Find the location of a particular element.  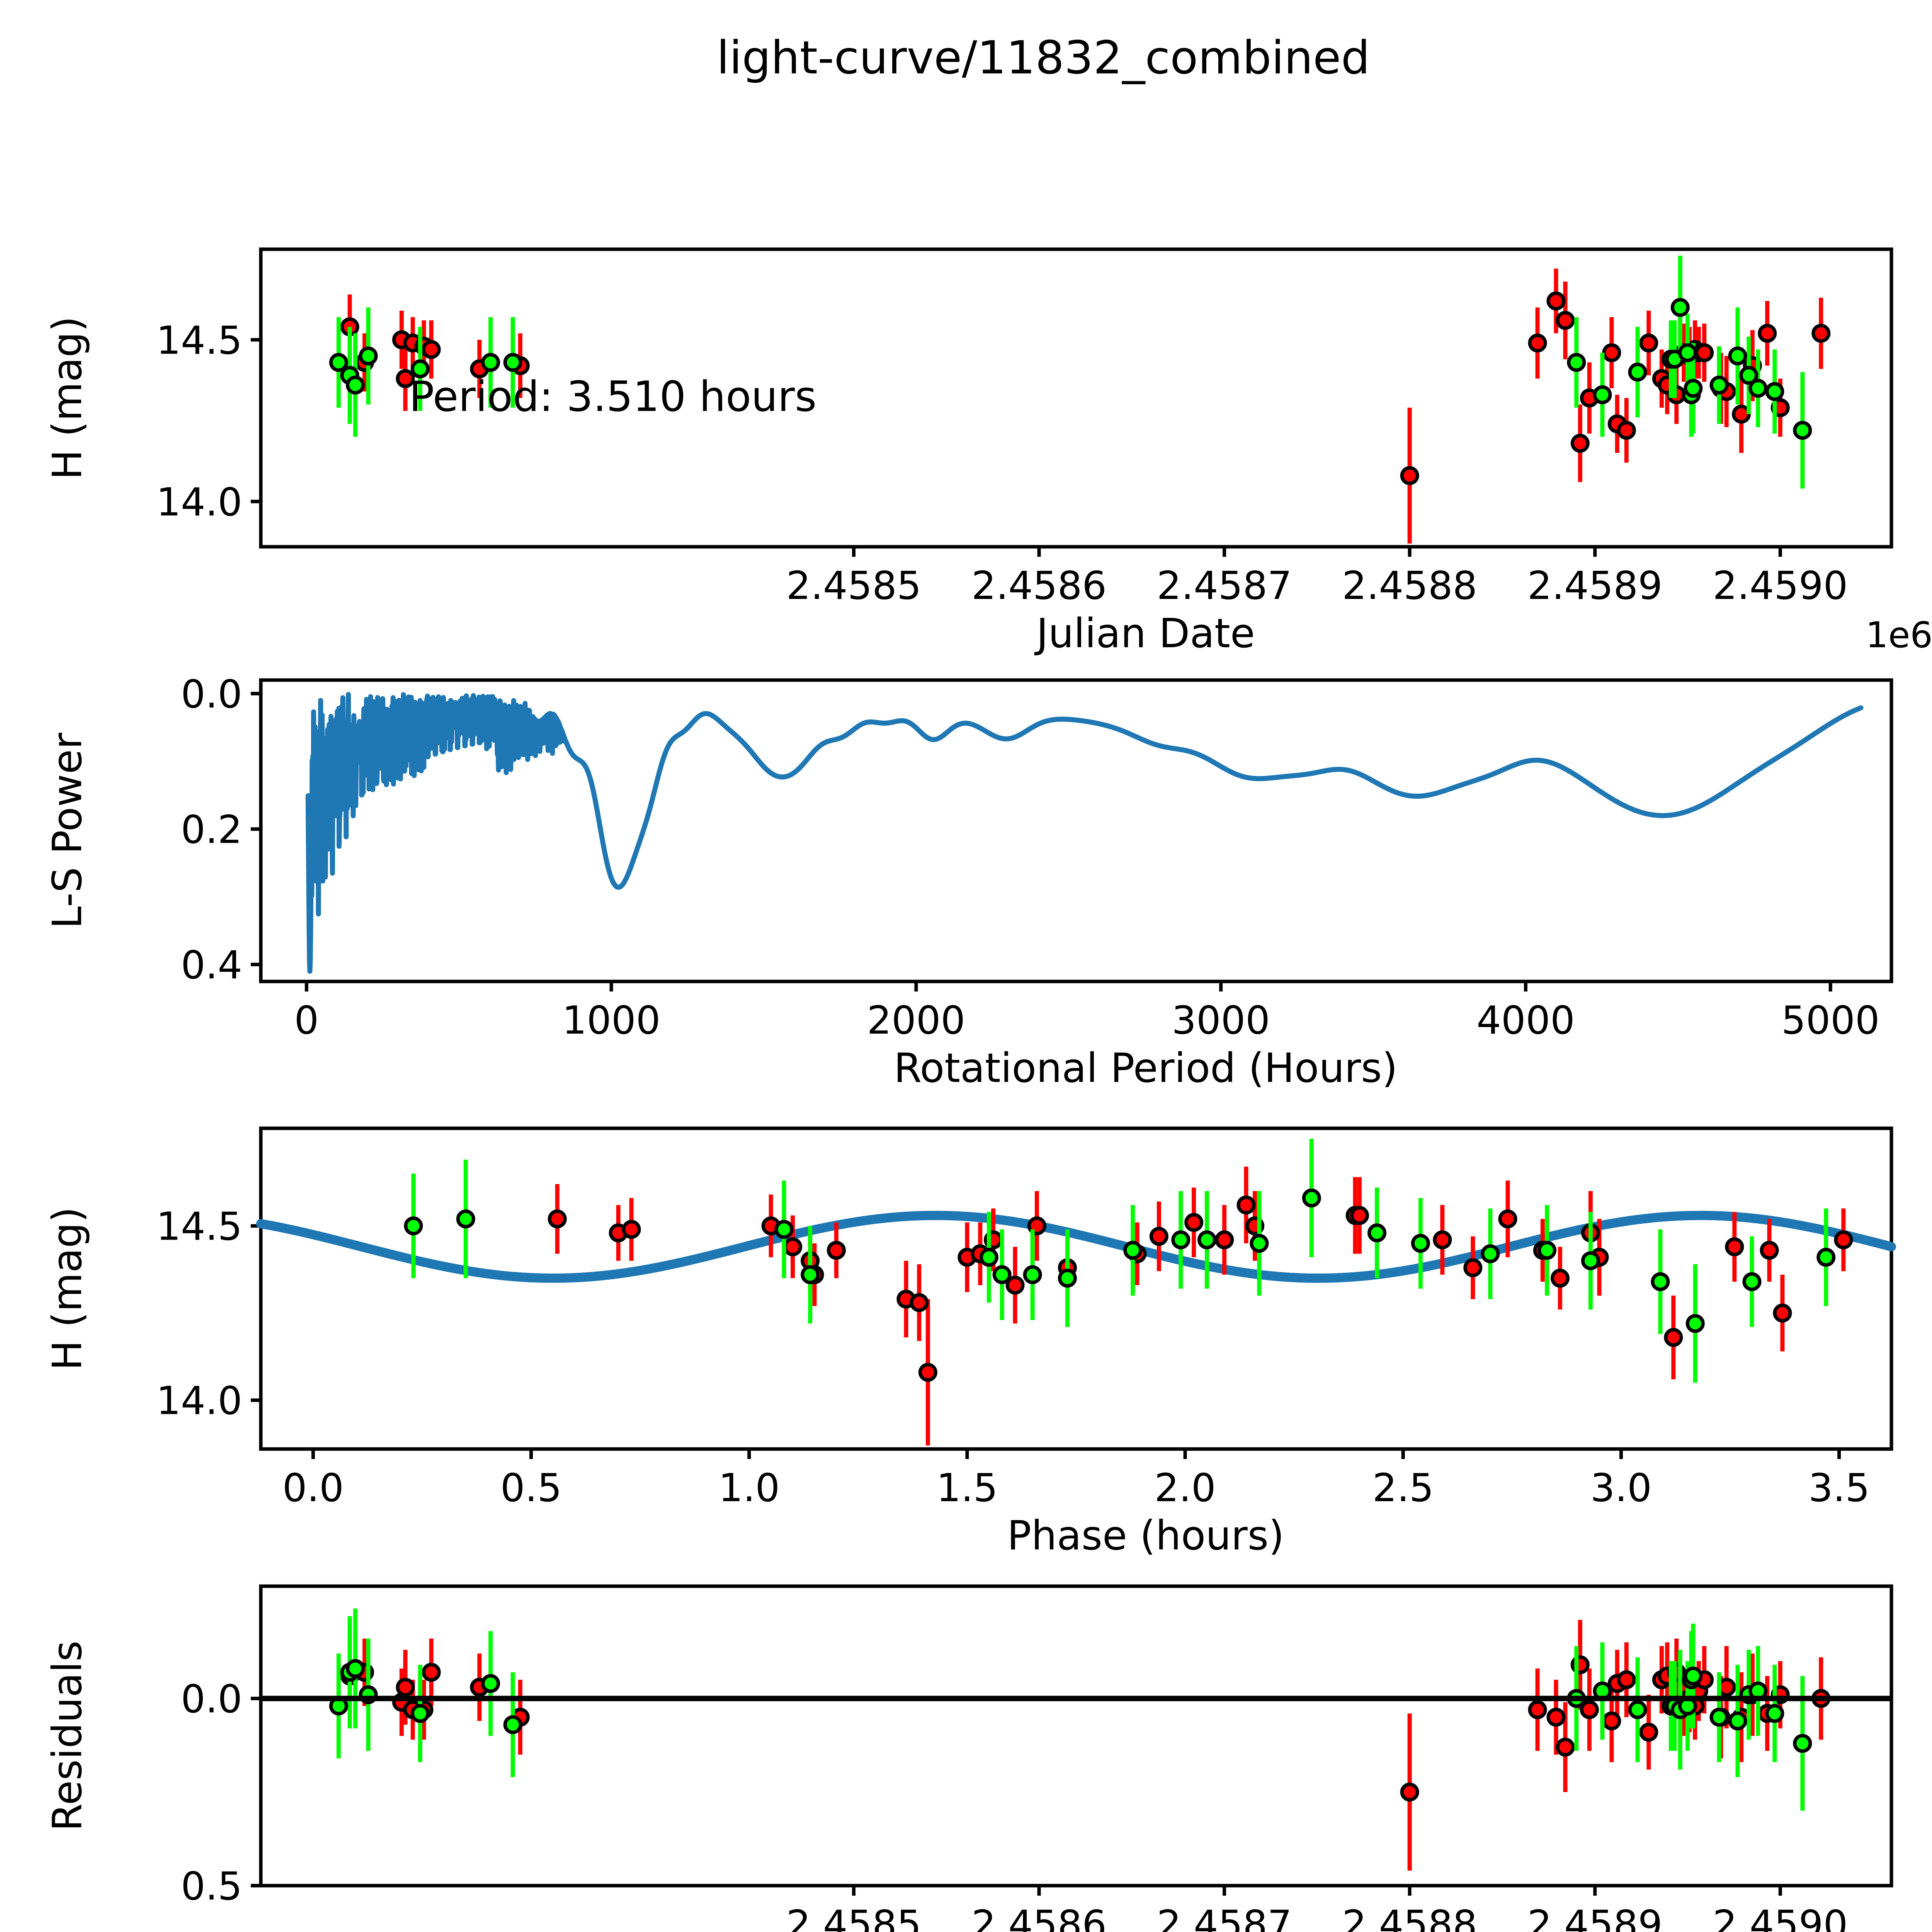

svg-text: 2.4590 is located at coordinates (1781, 585).